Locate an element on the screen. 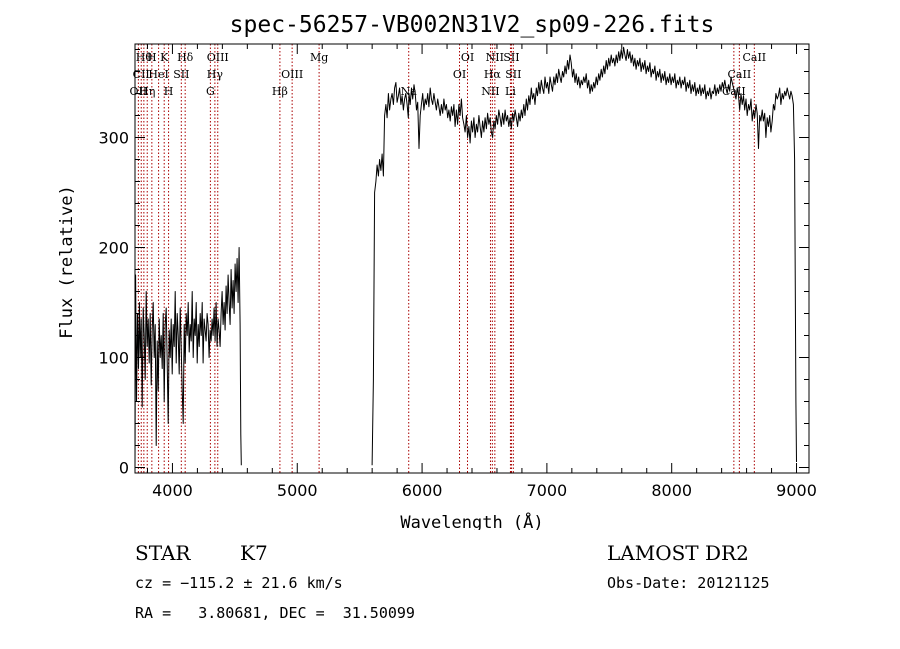 The width and height of the screenshot is (900, 649). chart-title: spec-56257-VB002N31V2_sp09-226.fits is located at coordinates (472, 25).